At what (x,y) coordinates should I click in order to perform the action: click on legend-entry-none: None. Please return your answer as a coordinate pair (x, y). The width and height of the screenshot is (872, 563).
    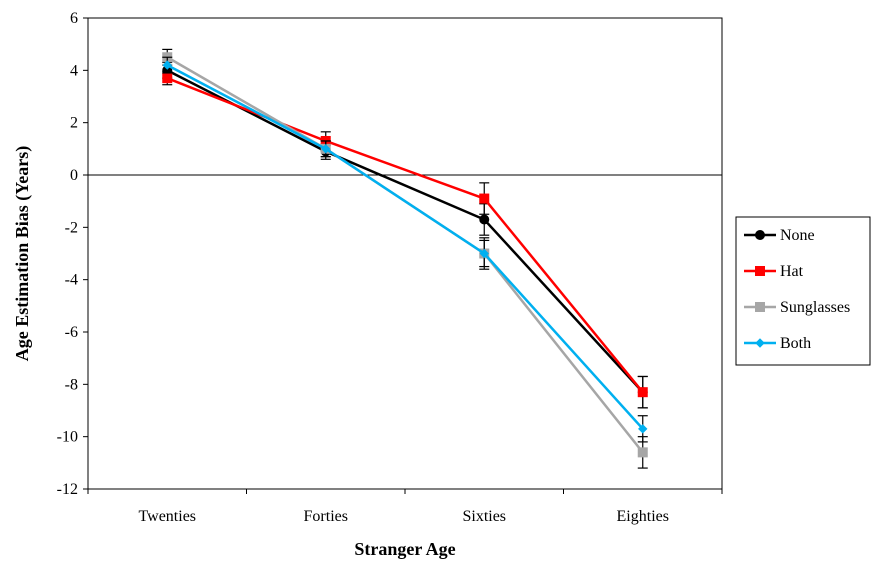
    Looking at the image, I should click on (779, 235).